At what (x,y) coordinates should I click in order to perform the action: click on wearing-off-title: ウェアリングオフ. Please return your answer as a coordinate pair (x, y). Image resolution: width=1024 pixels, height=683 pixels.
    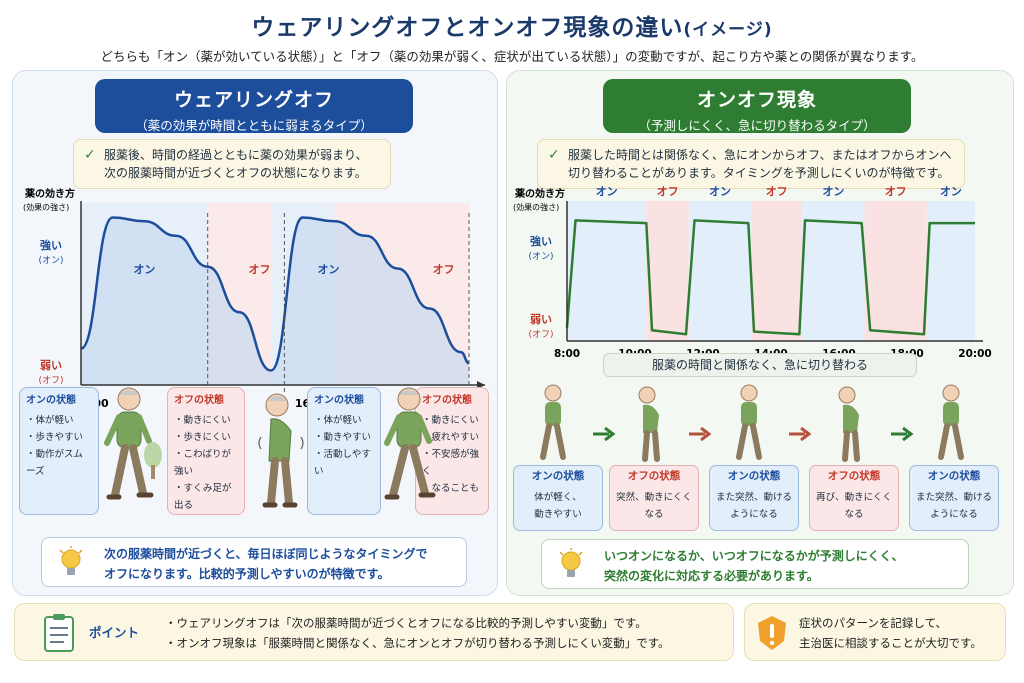
    Looking at the image, I should click on (253, 100).